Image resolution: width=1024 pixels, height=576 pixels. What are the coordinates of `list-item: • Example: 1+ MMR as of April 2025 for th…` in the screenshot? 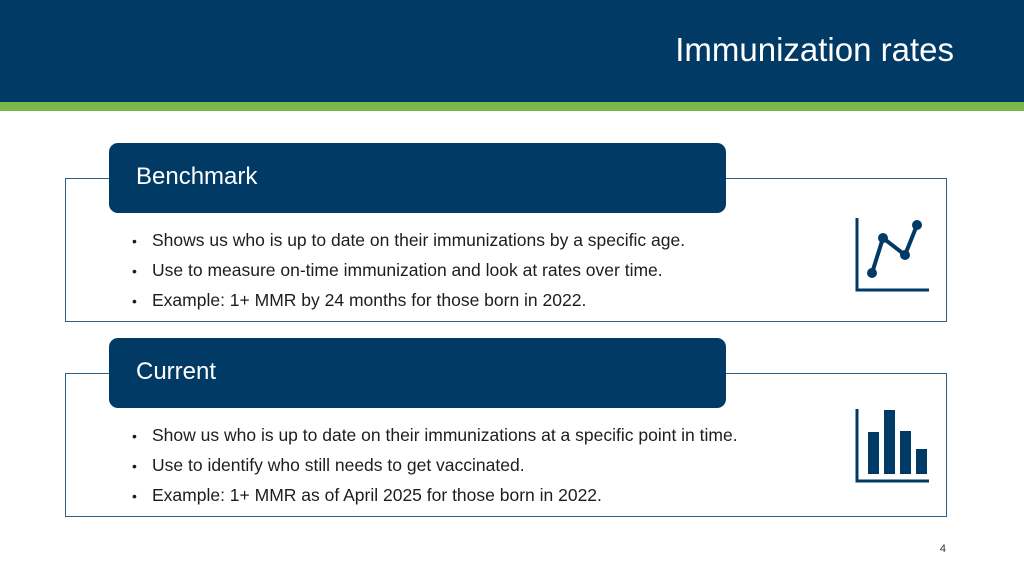 It's located at (435, 496).